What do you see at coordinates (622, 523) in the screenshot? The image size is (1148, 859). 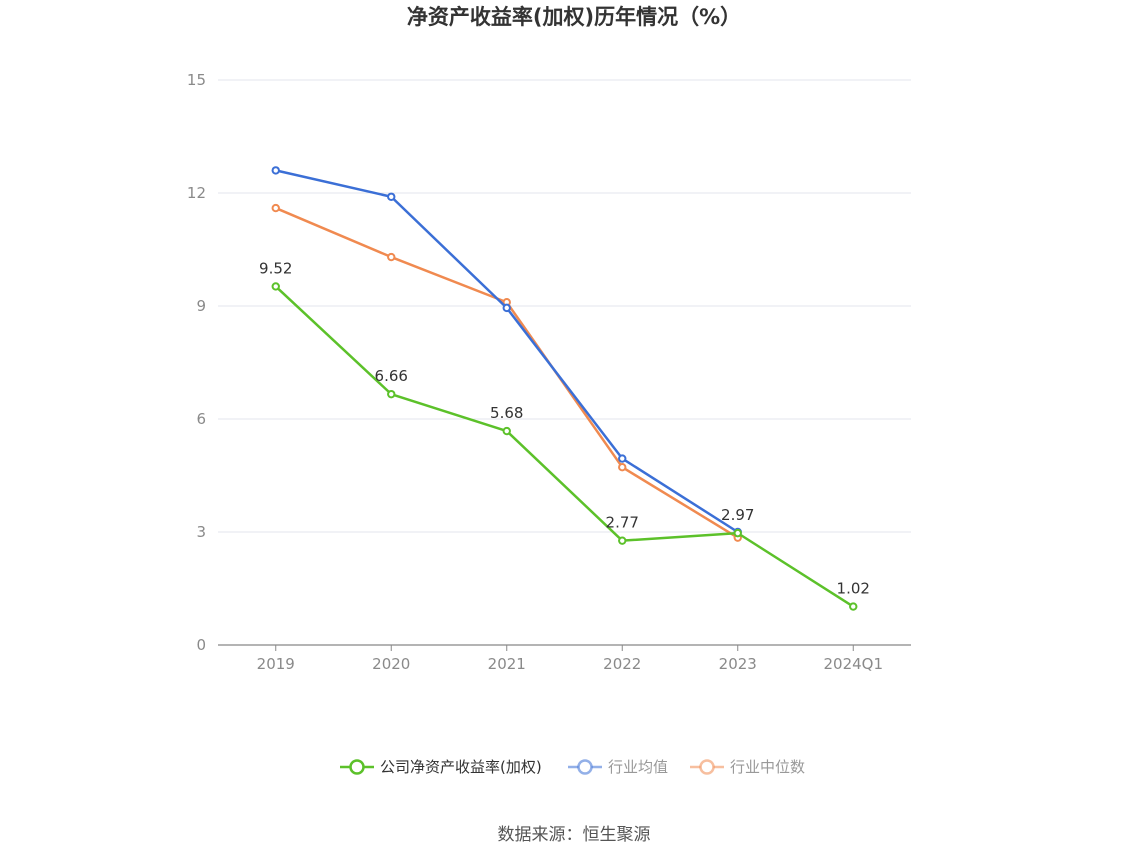 I see `data-label: 2.77` at bounding box center [622, 523].